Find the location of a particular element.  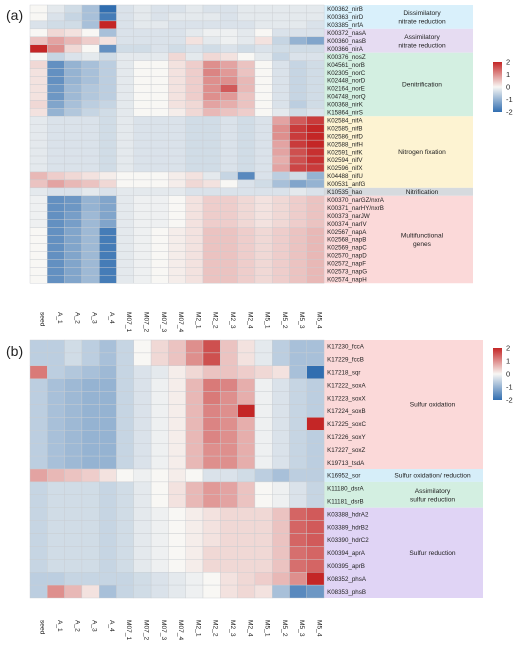

row-label: K00370_narGZ/nxrA is located at coordinates (356, 200).